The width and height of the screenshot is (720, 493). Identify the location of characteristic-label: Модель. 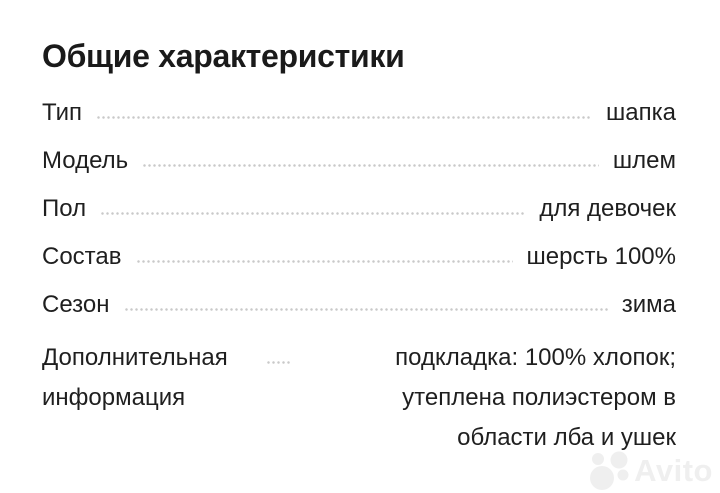
(85, 160).